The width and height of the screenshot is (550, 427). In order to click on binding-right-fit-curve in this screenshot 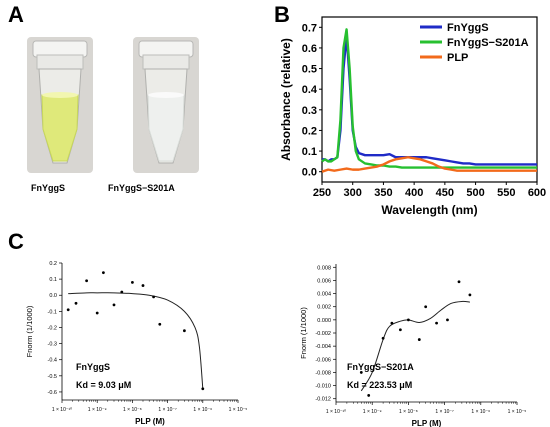, I will do `click(415, 346)`.